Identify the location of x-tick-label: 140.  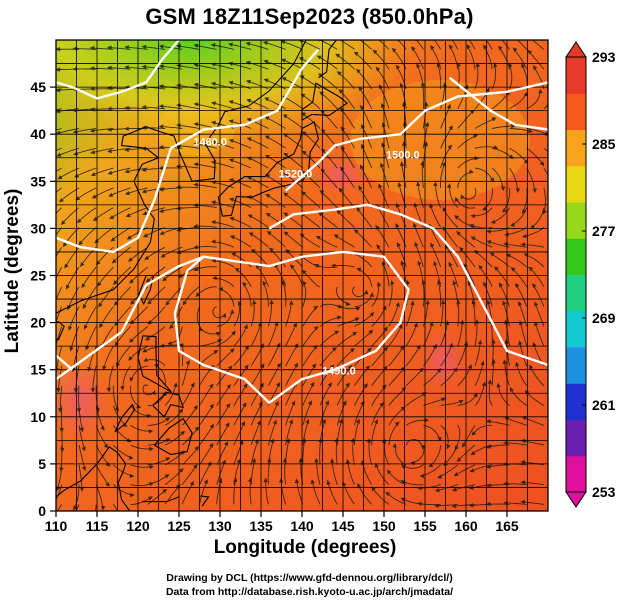
(302, 526).